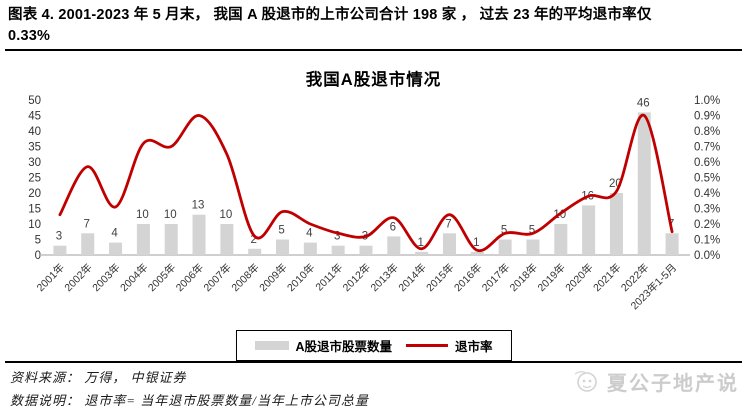 This screenshot has width=747, height=411. I want to click on bar-series-swatch, so click(271, 345).